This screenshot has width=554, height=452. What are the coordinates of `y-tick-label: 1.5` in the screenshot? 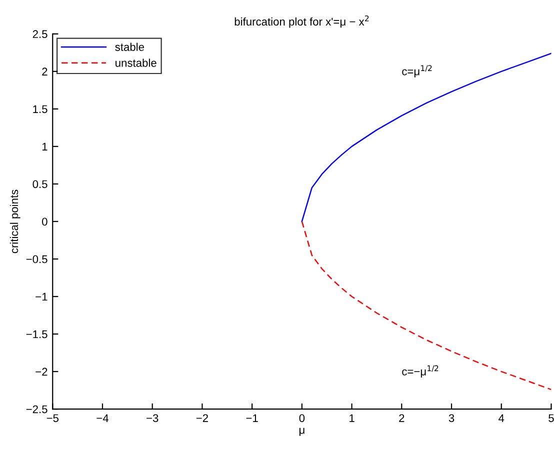 It's located at (40, 109).